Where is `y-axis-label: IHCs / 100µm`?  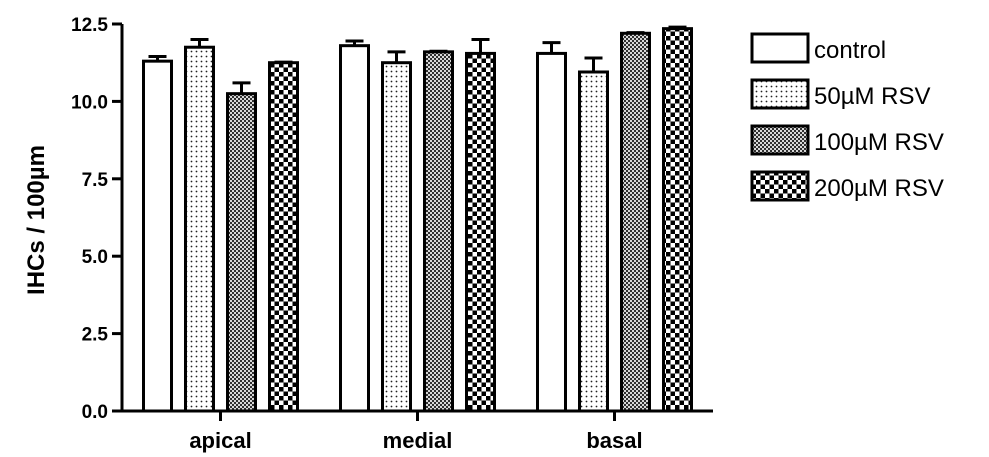 y-axis-label: IHCs / 100µm is located at coordinates (36, 220).